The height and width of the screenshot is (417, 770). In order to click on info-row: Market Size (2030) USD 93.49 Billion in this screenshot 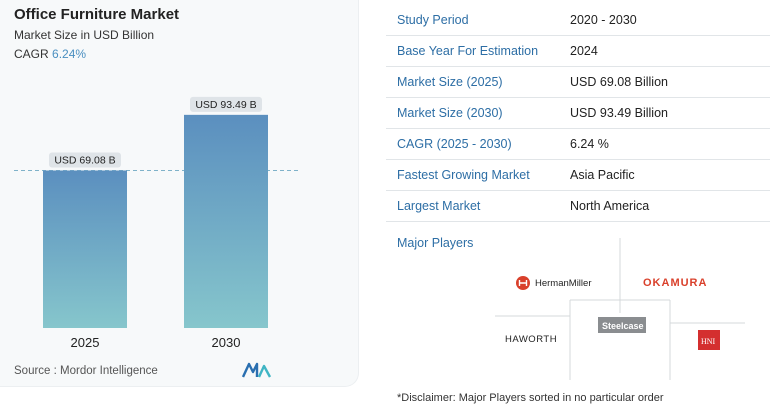, I will do `click(578, 113)`.